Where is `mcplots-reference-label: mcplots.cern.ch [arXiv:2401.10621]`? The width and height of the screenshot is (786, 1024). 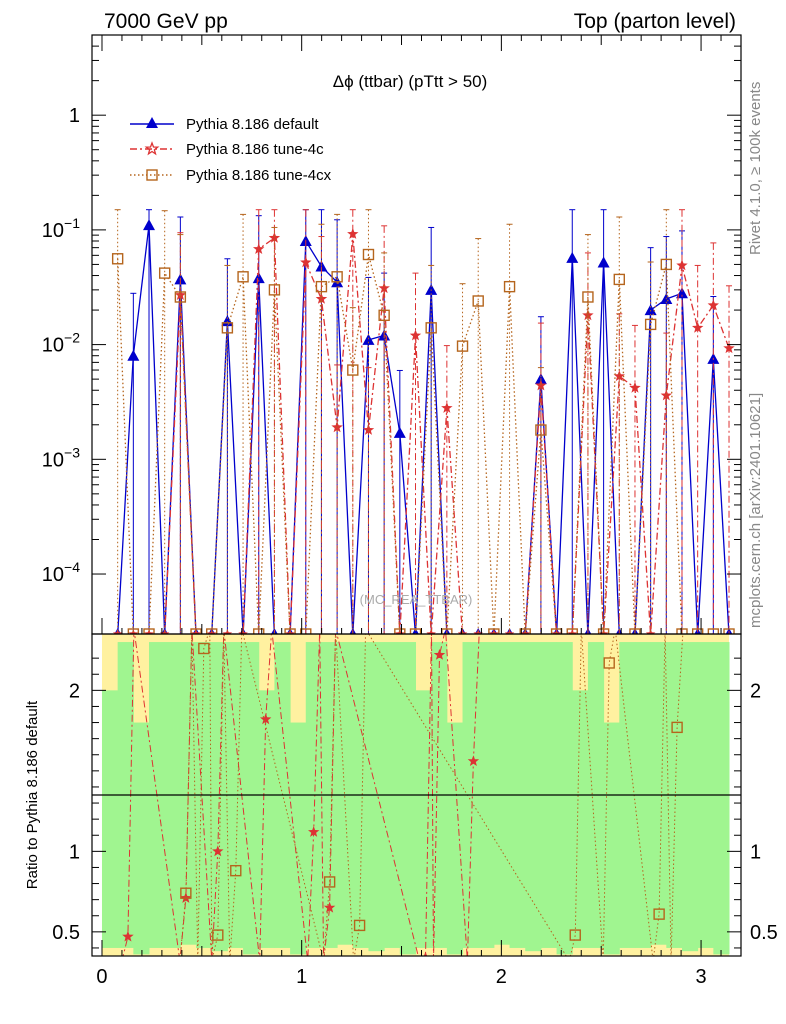
mcplots-reference-label: mcplots.cern.ch [arXiv:2401.10621] is located at coordinates (755, 510).